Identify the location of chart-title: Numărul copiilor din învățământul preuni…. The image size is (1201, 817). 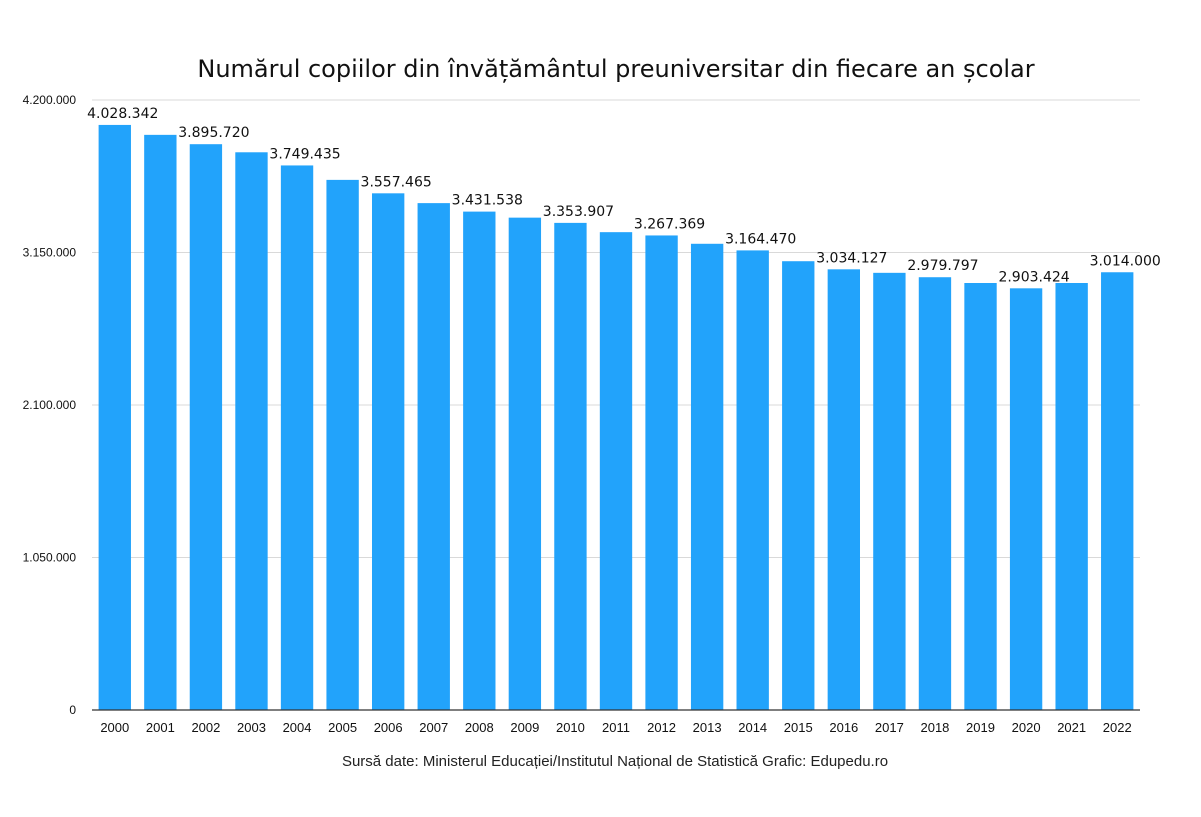
(615, 69).